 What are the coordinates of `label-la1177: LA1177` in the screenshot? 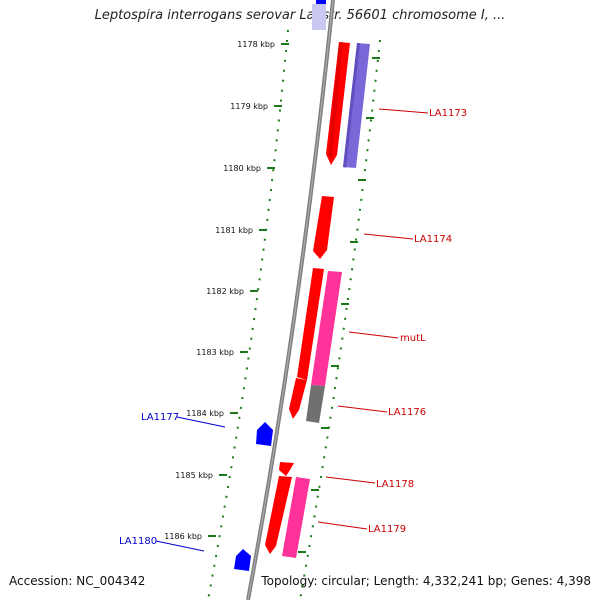 It's located at (160, 417).